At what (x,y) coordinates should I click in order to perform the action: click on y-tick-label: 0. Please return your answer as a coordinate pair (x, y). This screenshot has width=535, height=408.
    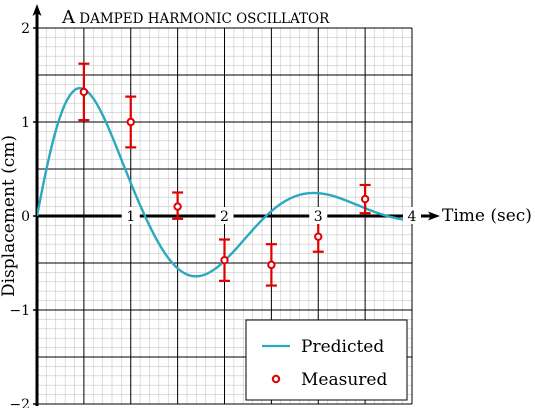
    Looking at the image, I should click on (25, 217).